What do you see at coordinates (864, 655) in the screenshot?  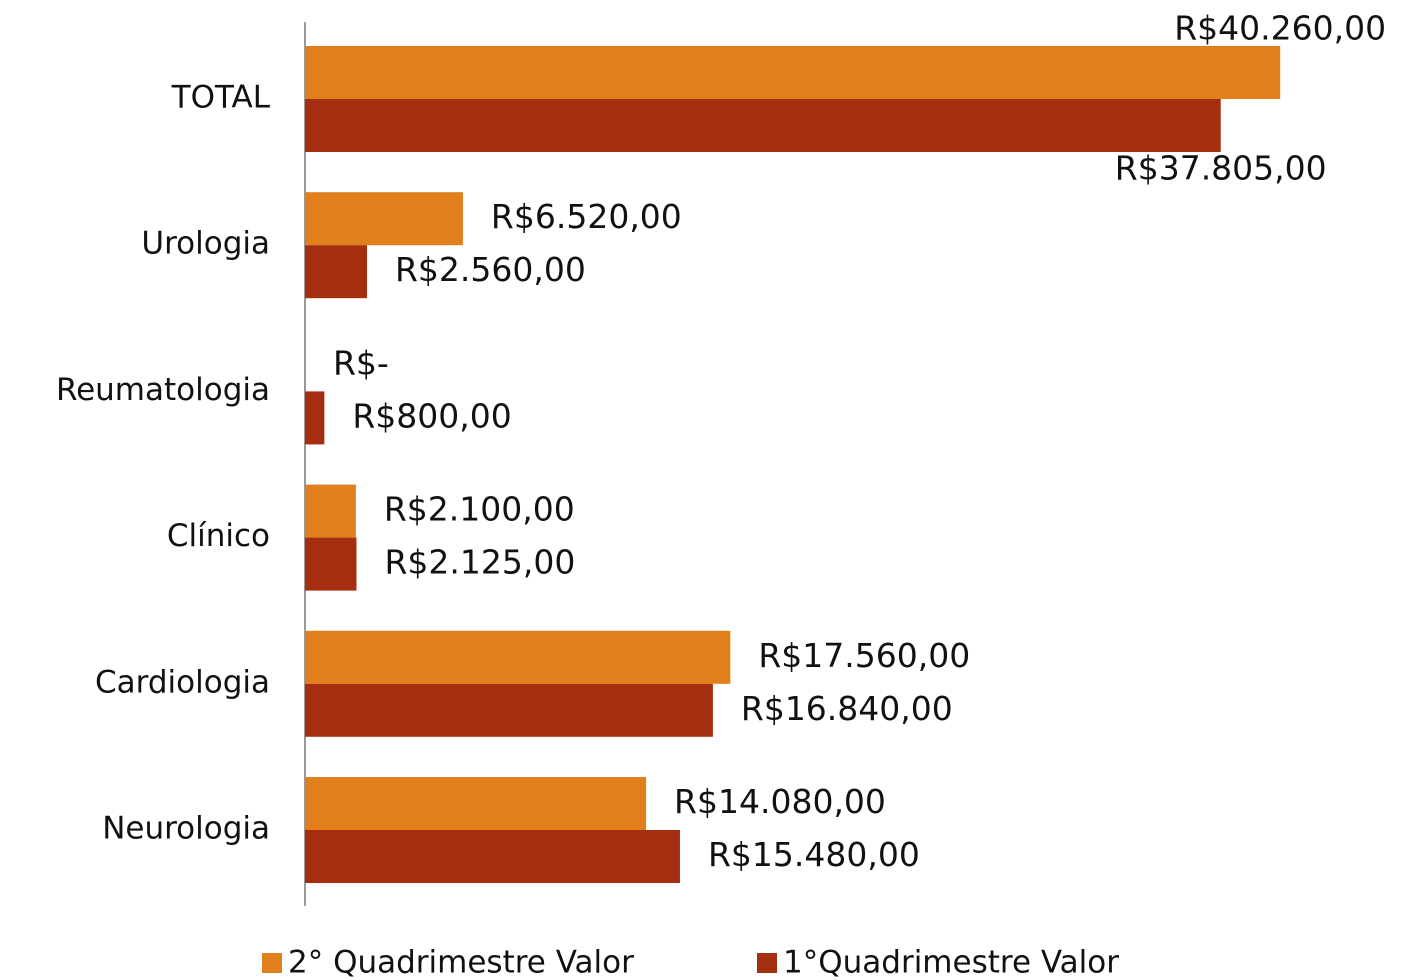 I see `data-label: R$17.560,00` at bounding box center [864, 655].